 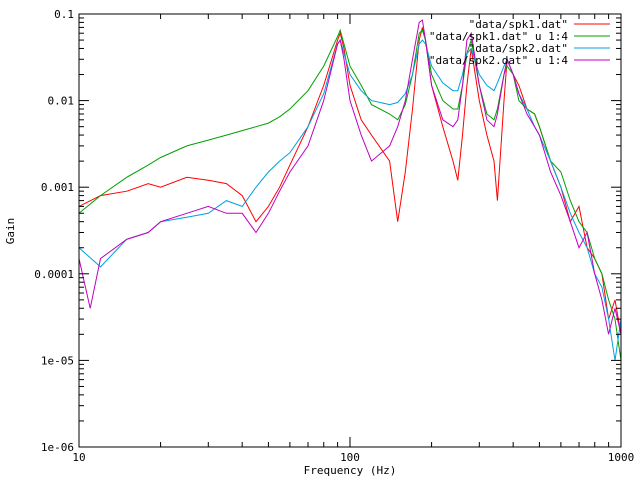 I want to click on y-axis-label: Gain, so click(x=10, y=231).